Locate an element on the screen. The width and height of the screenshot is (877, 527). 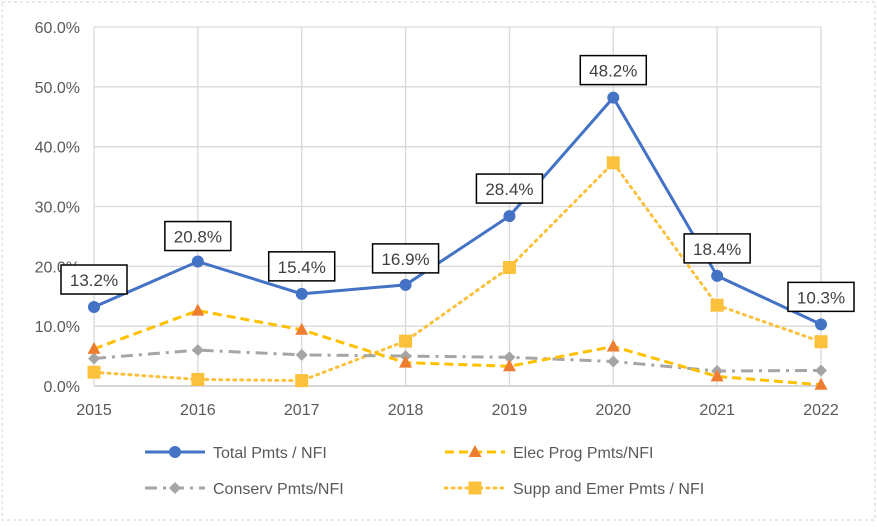
y-tick-label: 60.0% is located at coordinates (57, 28).